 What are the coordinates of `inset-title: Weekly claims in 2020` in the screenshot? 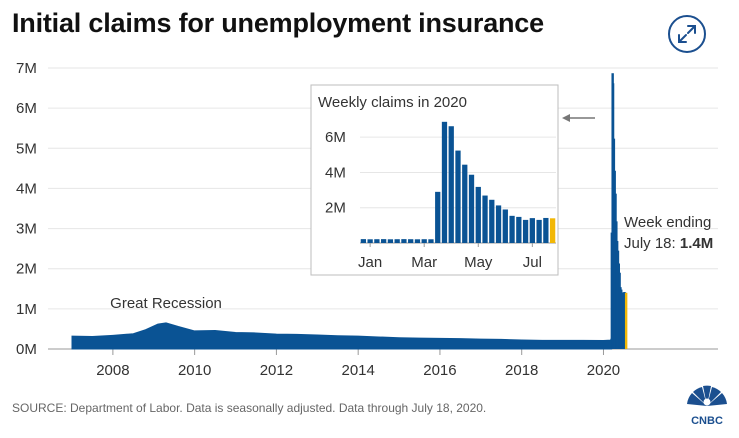 It's located at (392, 102).